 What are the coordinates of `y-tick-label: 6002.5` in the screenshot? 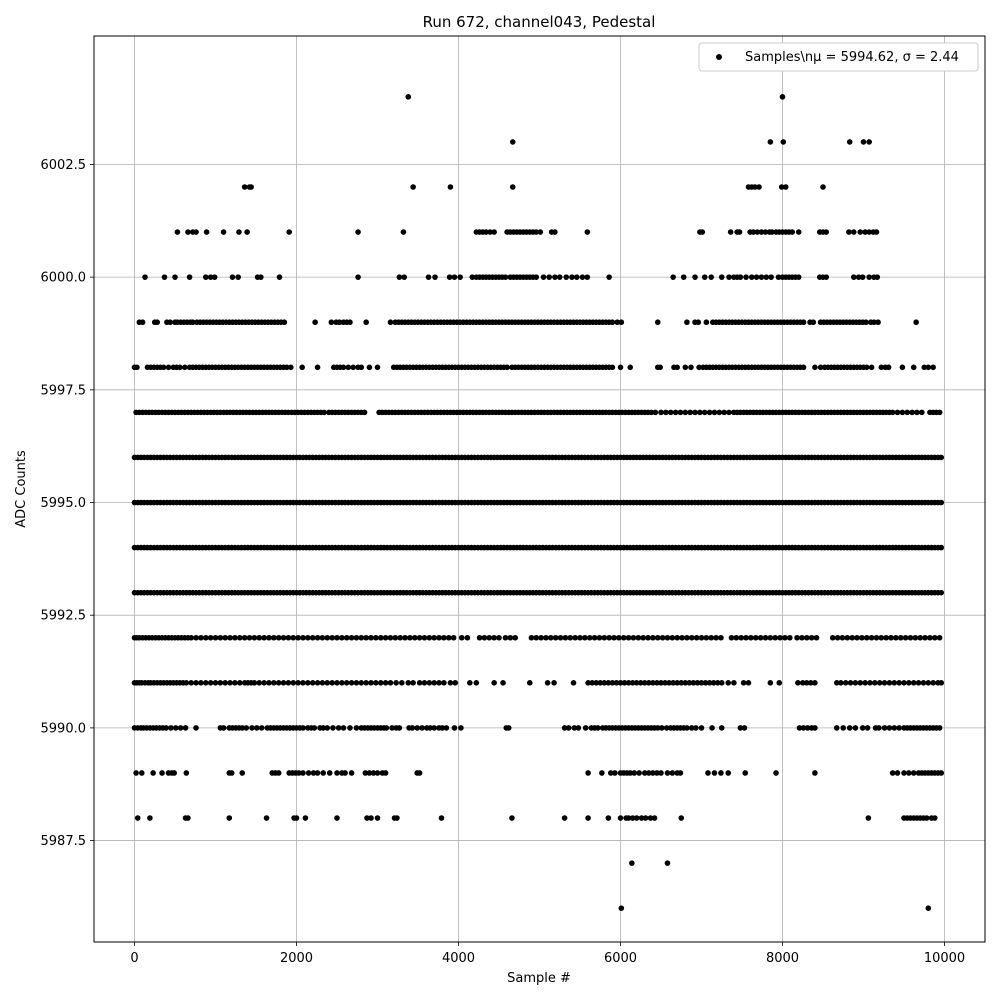 It's located at (64, 165).